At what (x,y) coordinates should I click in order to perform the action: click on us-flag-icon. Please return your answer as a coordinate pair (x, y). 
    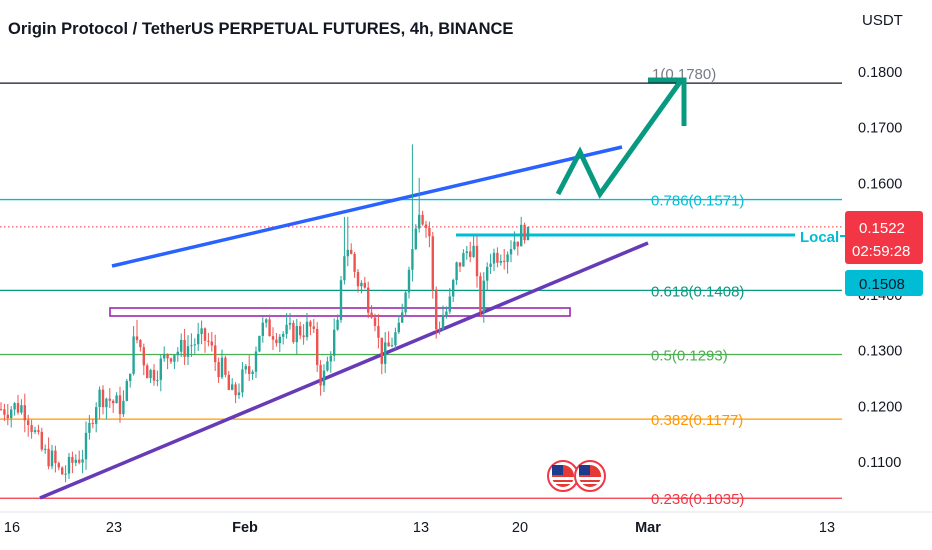
    Looking at the image, I should click on (563, 476).